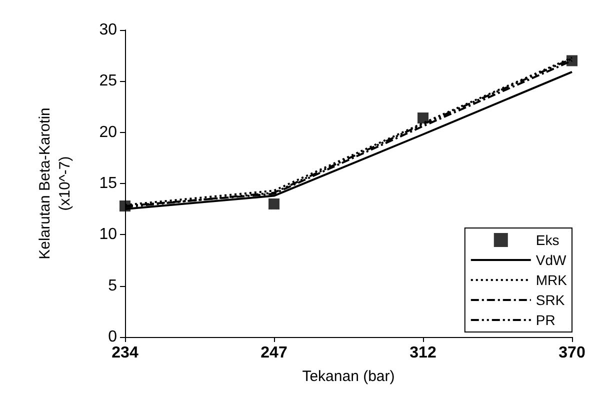 This screenshot has width=612, height=412. I want to click on x-tick-label: 234, so click(125, 353).